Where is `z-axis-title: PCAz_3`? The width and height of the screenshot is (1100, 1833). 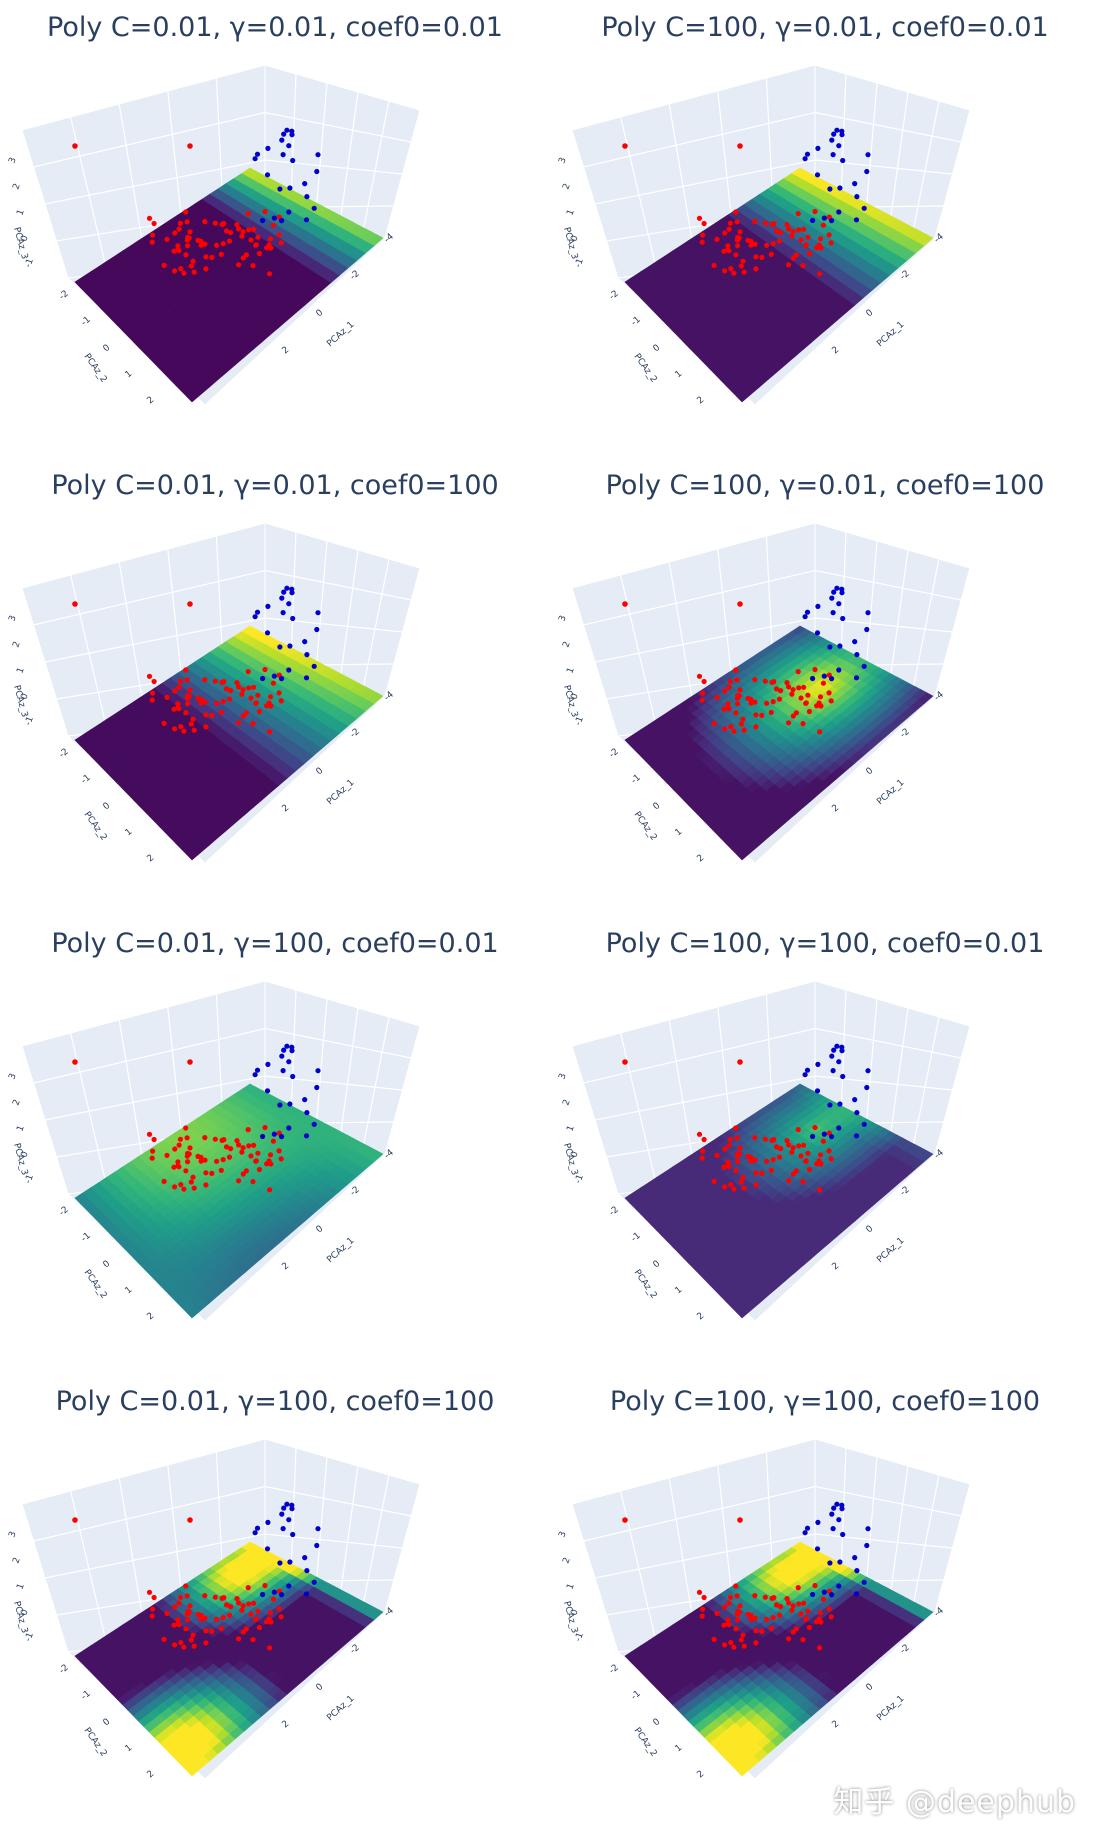
z-axis-title: PCAz_3 is located at coordinates (20, 1159).